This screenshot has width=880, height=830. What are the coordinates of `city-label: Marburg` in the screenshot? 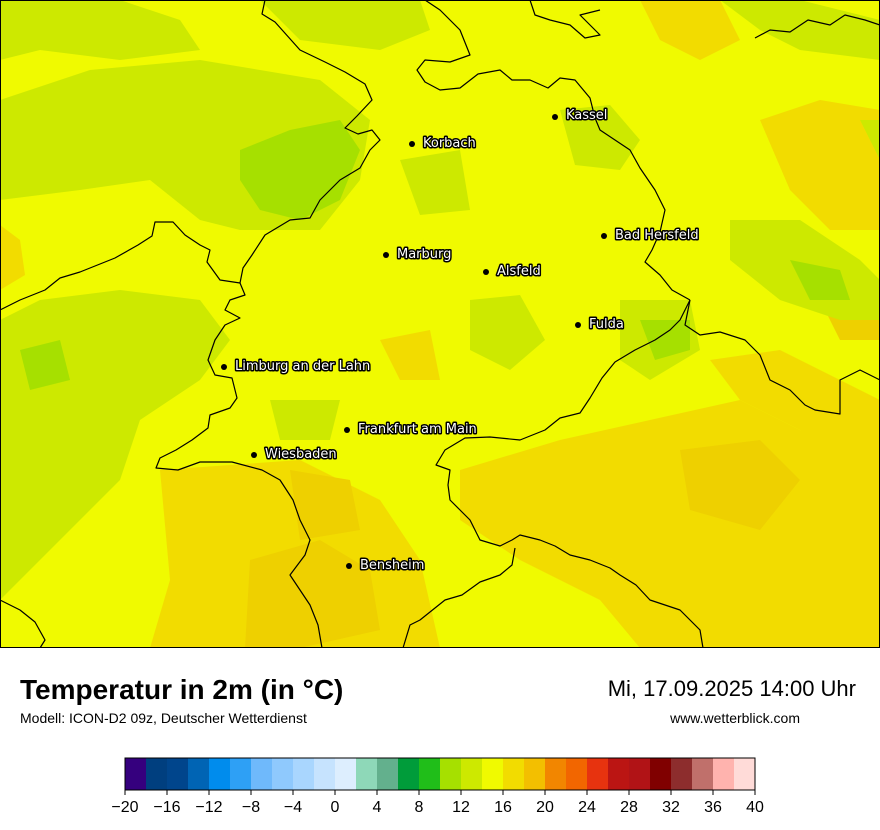 It's located at (424, 254).